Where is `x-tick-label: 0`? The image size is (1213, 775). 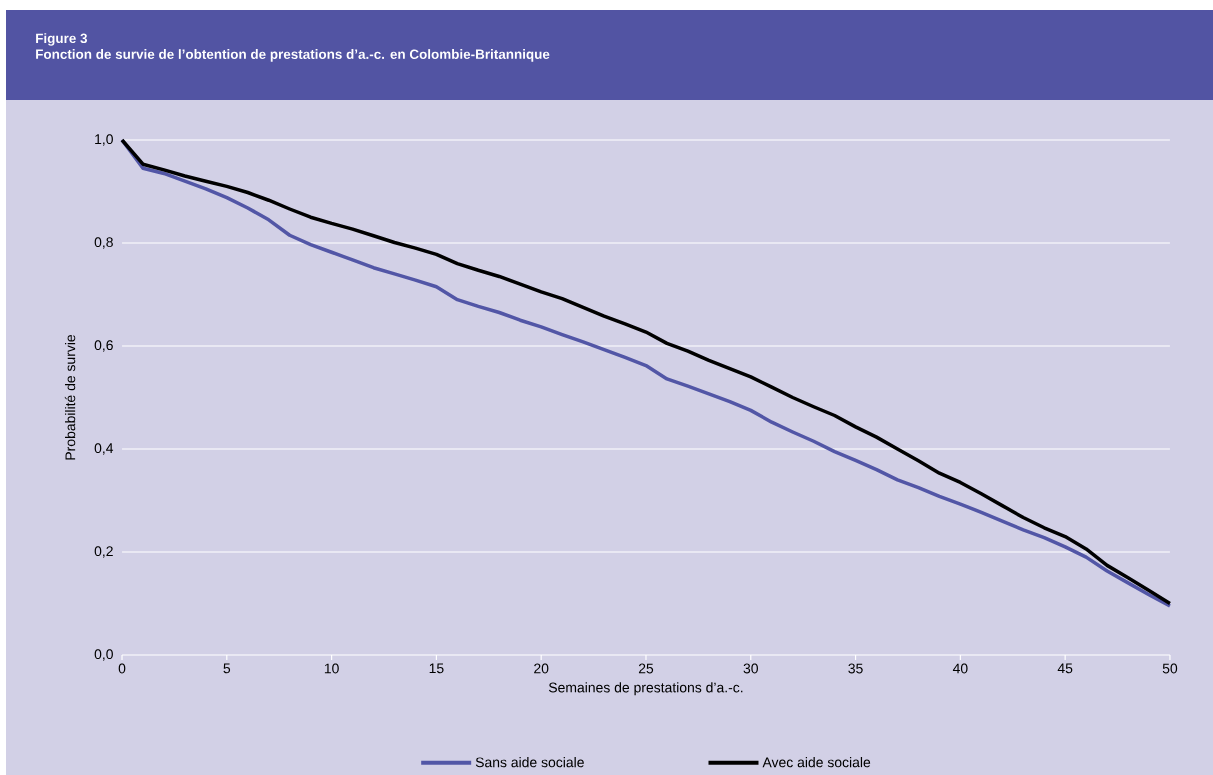 x-tick-label: 0 is located at coordinates (122, 668).